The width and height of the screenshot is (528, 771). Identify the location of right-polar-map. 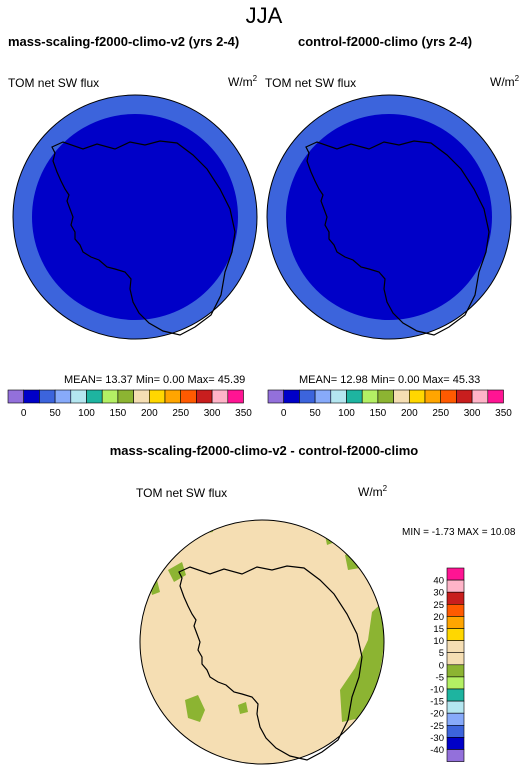
(389, 217).